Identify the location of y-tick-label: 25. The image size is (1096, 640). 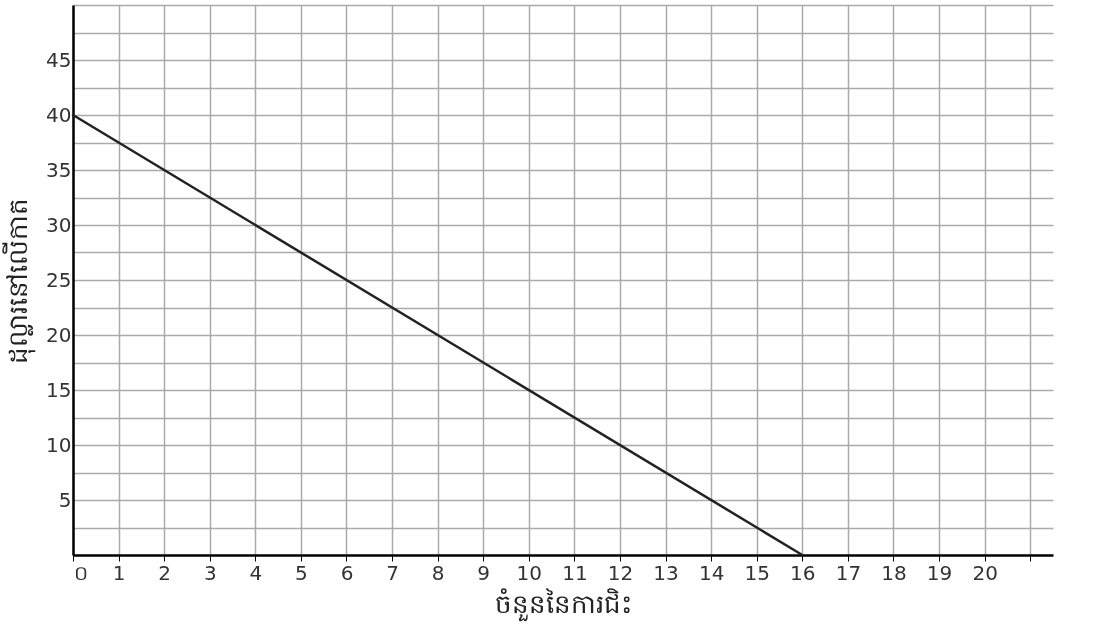
(59, 279).